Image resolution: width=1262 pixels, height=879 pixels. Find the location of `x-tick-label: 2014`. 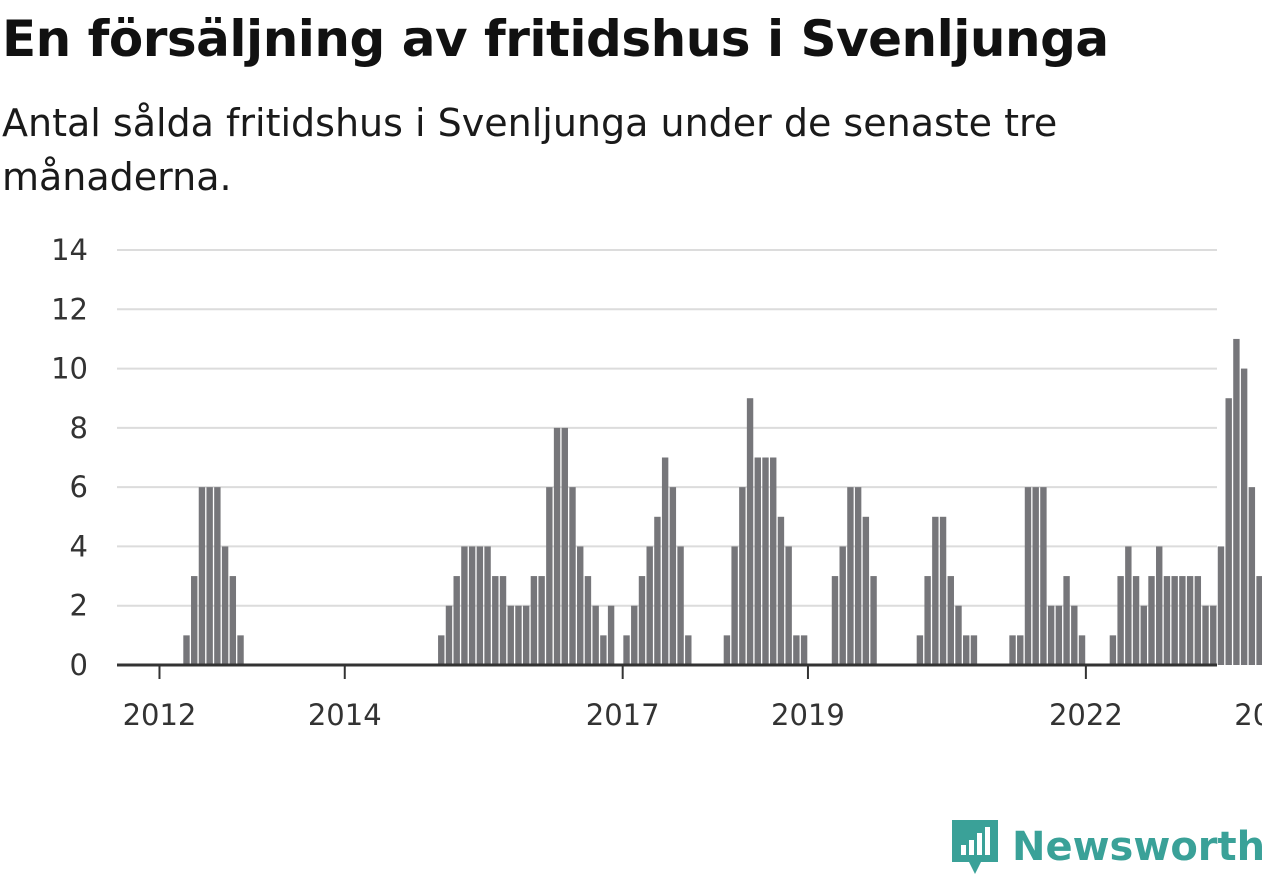

x-tick-label: 2014 is located at coordinates (345, 715).